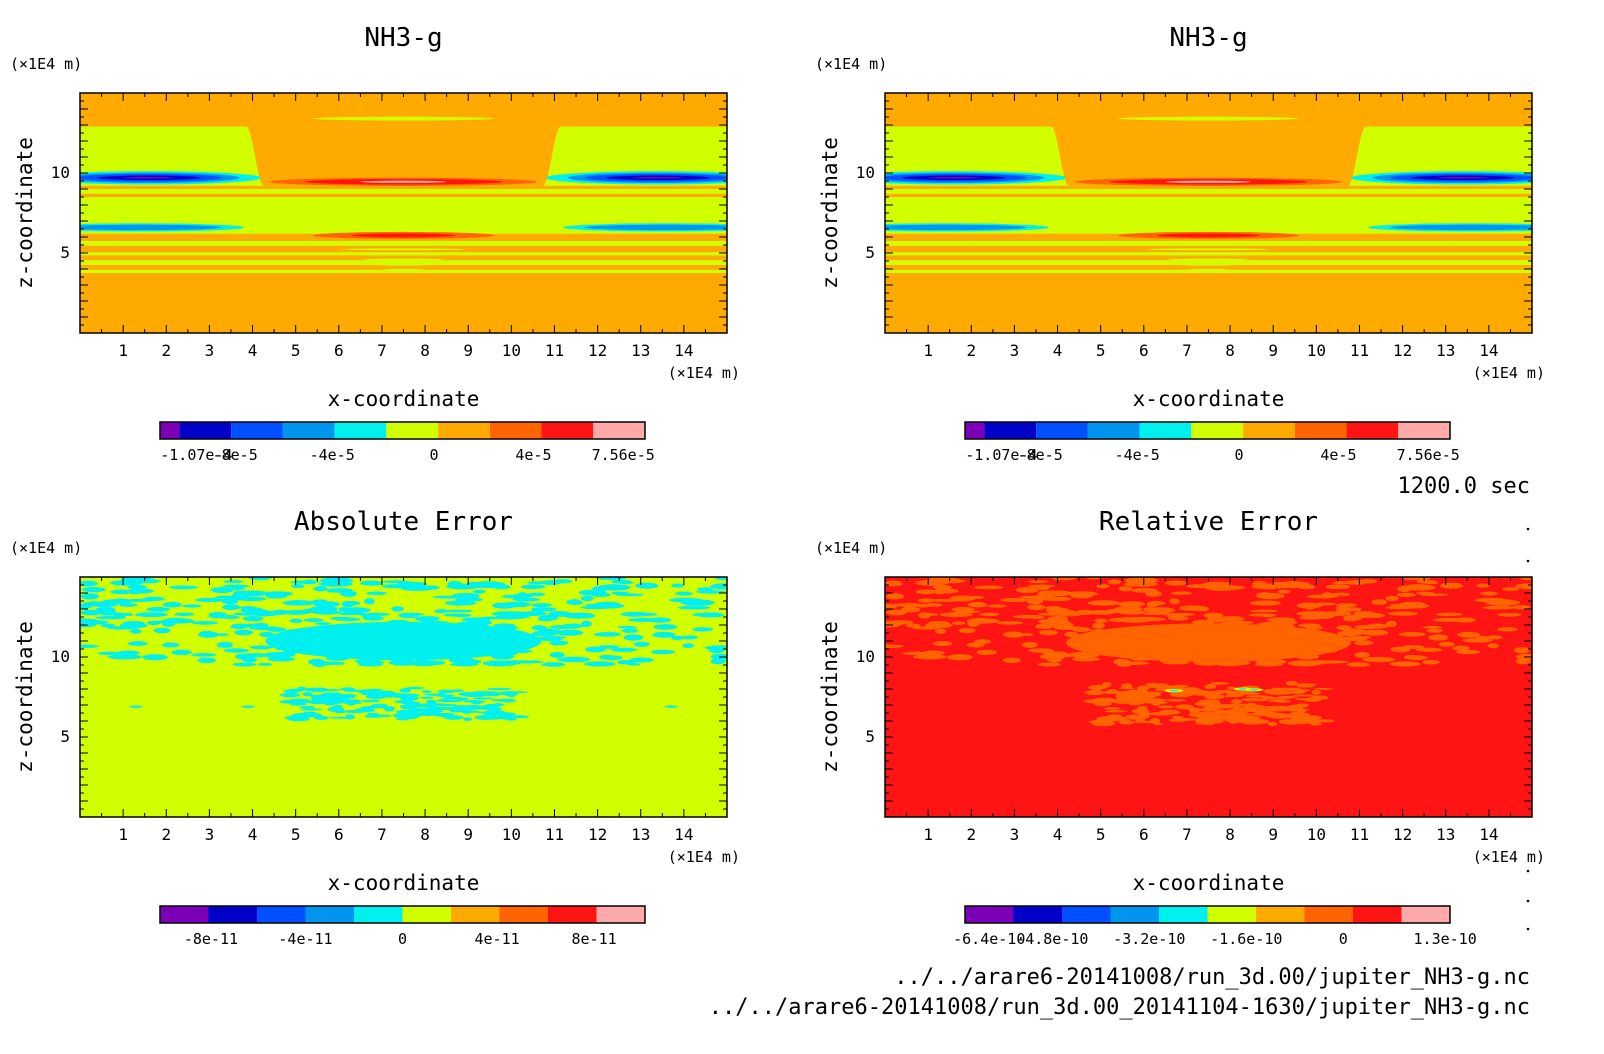 The width and height of the screenshot is (1604, 1054). Describe the element at coordinates (196, 455) in the screenshot. I see `colorbar-label: -1.07e-4` at that location.